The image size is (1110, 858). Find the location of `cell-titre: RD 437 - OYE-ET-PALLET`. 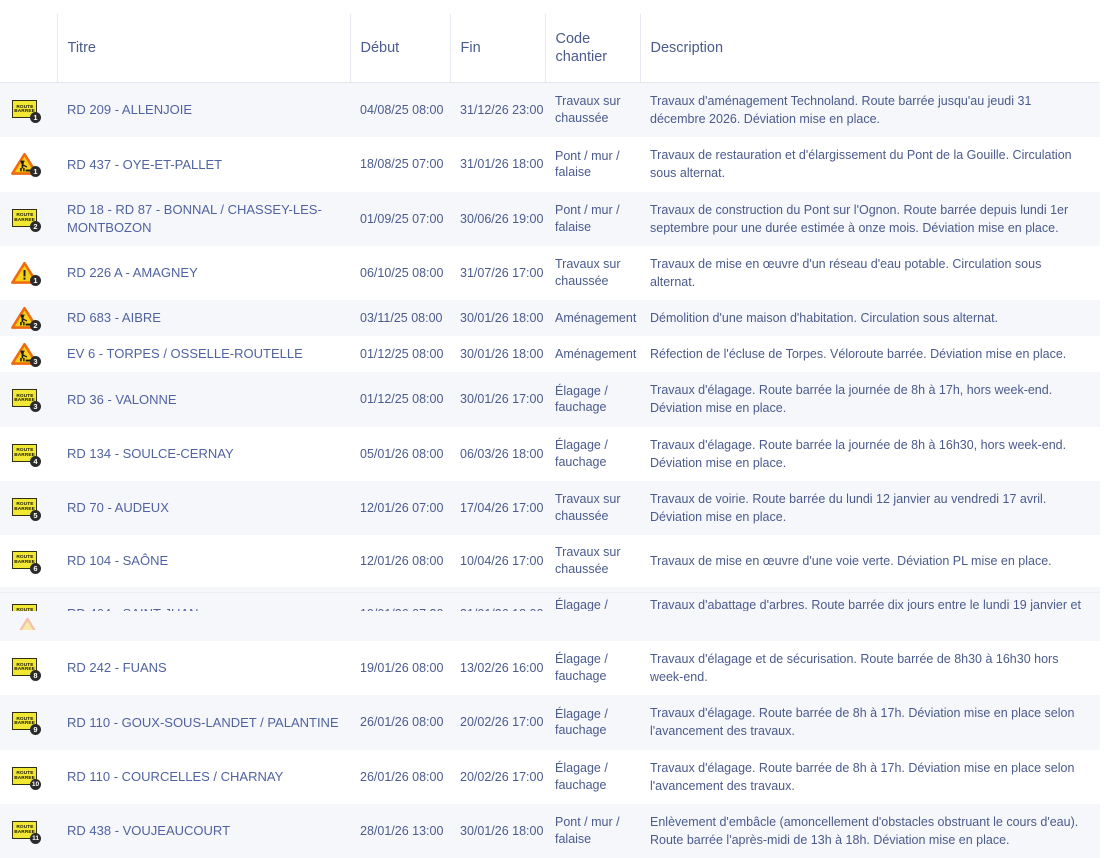

cell-titre: RD 437 - OYE-ET-PALLET is located at coordinates (203, 164).